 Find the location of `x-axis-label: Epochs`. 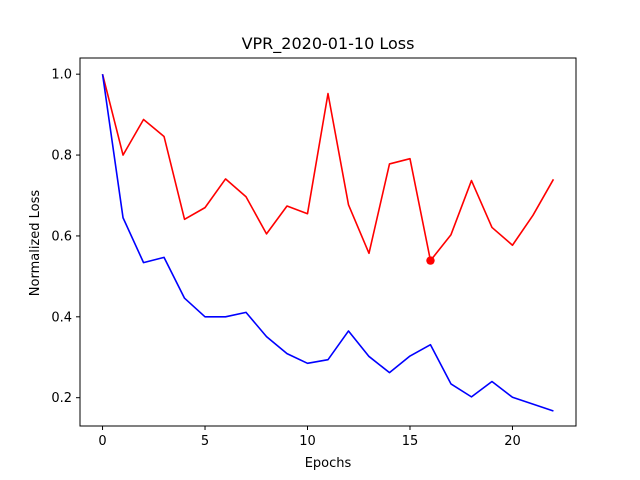

x-axis-label: Epochs is located at coordinates (328, 463).